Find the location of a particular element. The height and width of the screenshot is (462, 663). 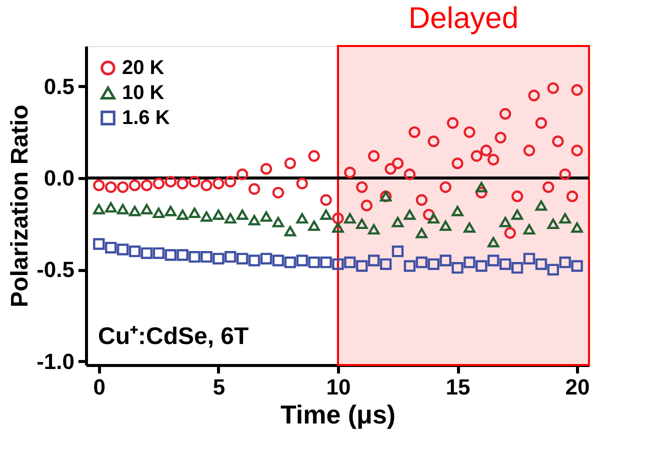

x-tick-label: 15 is located at coordinates (458, 387).